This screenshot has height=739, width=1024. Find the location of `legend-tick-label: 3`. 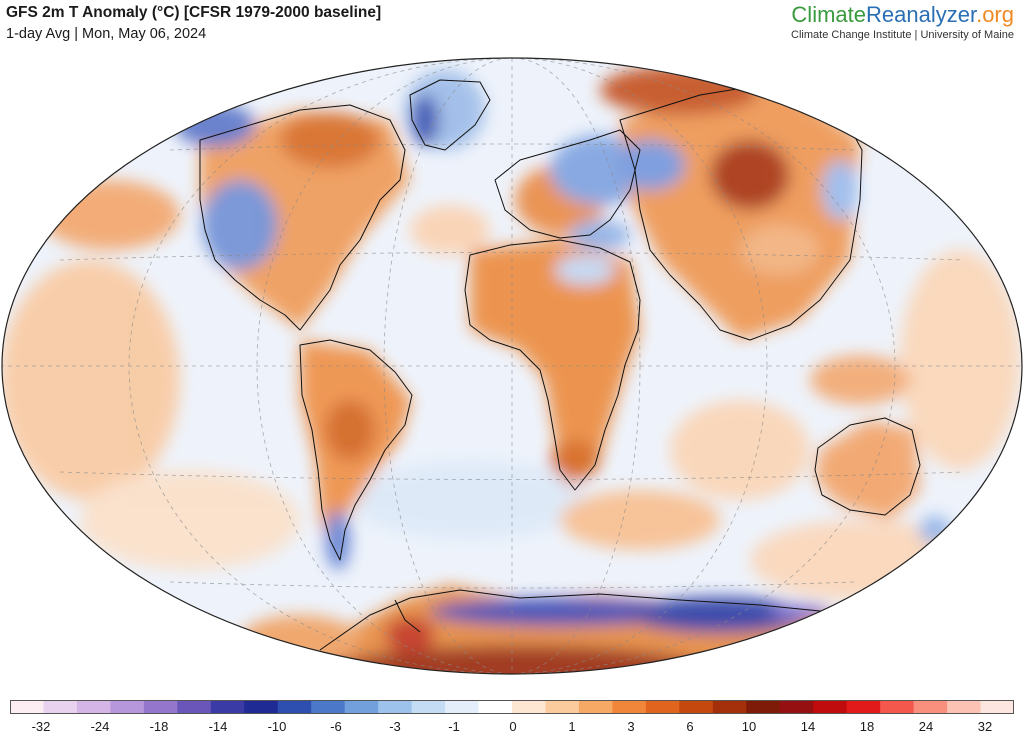

legend-tick-label: 3 is located at coordinates (631, 726).